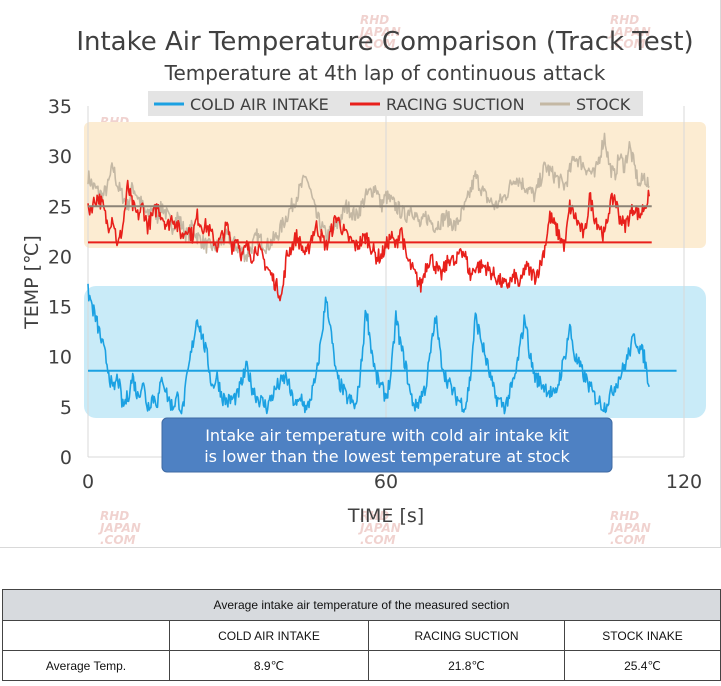 The width and height of the screenshot is (721, 686). What do you see at coordinates (66, 408) in the screenshot?
I see `y-tick-label: 5` at bounding box center [66, 408].